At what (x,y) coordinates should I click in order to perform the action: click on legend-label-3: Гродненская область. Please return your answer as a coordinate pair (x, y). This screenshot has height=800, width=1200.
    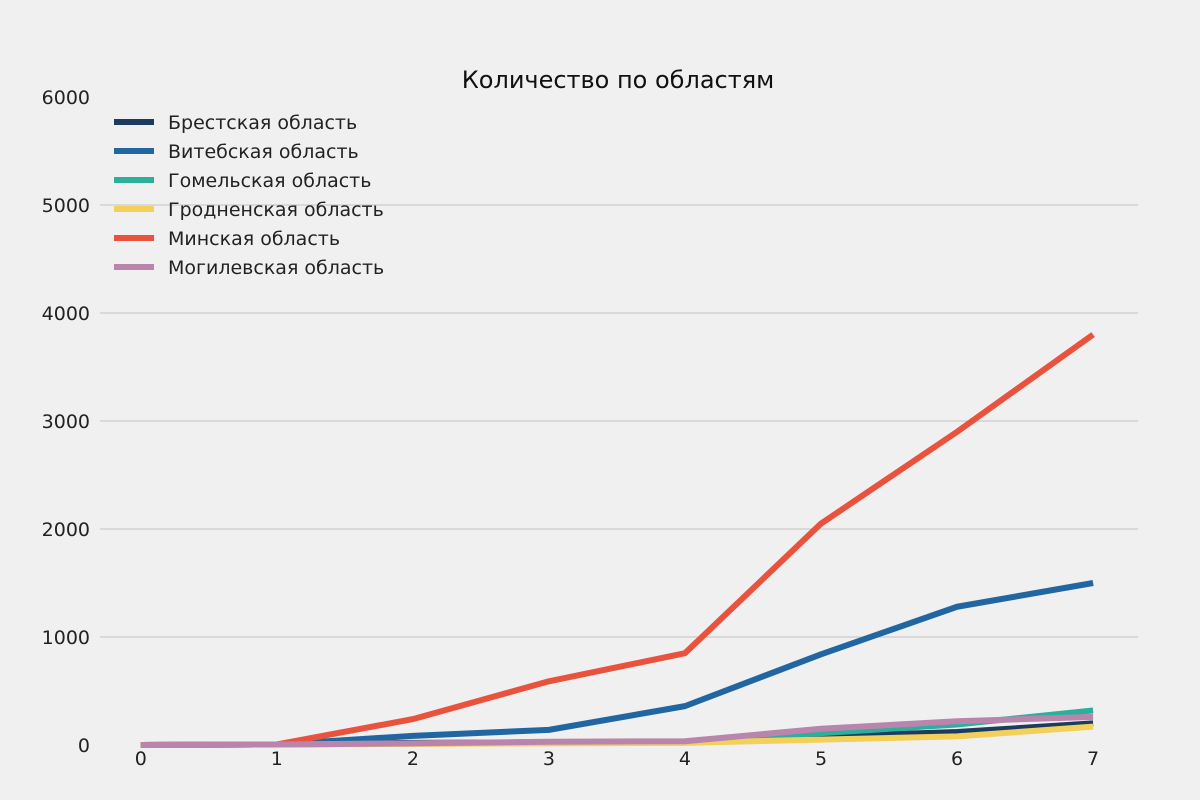
    Looking at the image, I should click on (276, 210).